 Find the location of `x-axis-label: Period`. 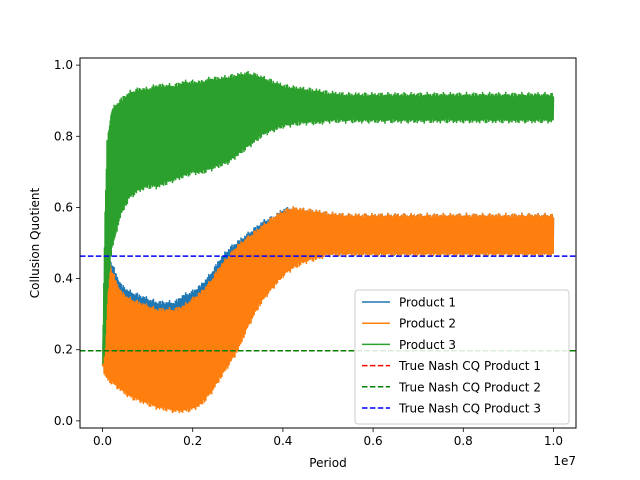

x-axis-label: Period is located at coordinates (327, 463).